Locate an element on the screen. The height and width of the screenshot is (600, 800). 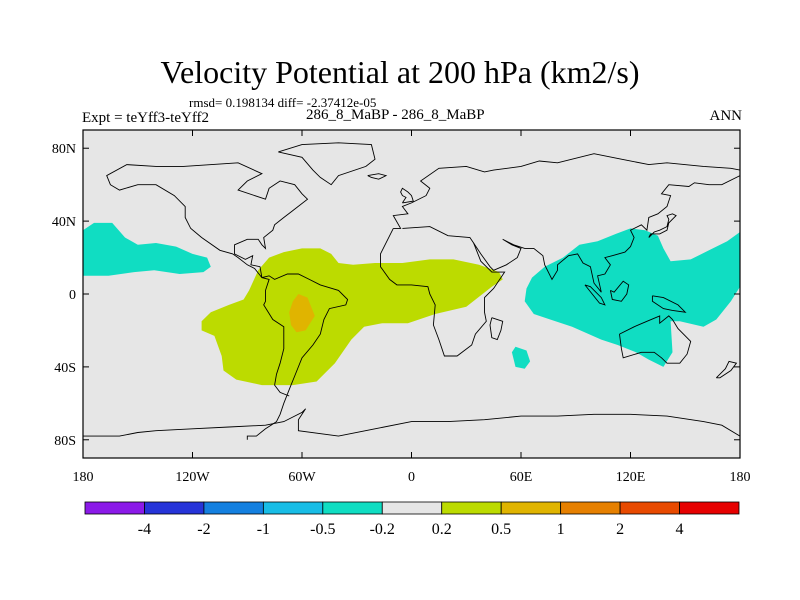
colorbar-label-8: 2 is located at coordinates (620, 529).